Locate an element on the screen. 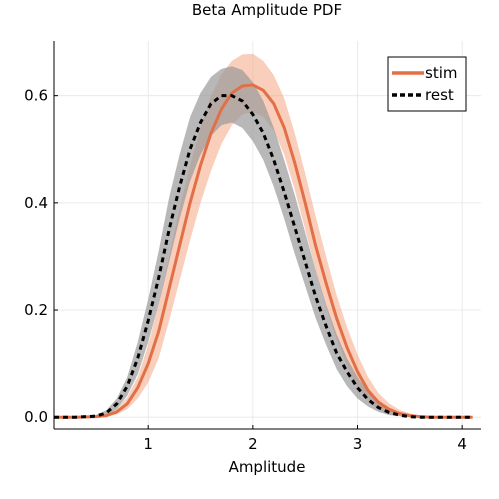  legend-box is located at coordinates (427, 84).